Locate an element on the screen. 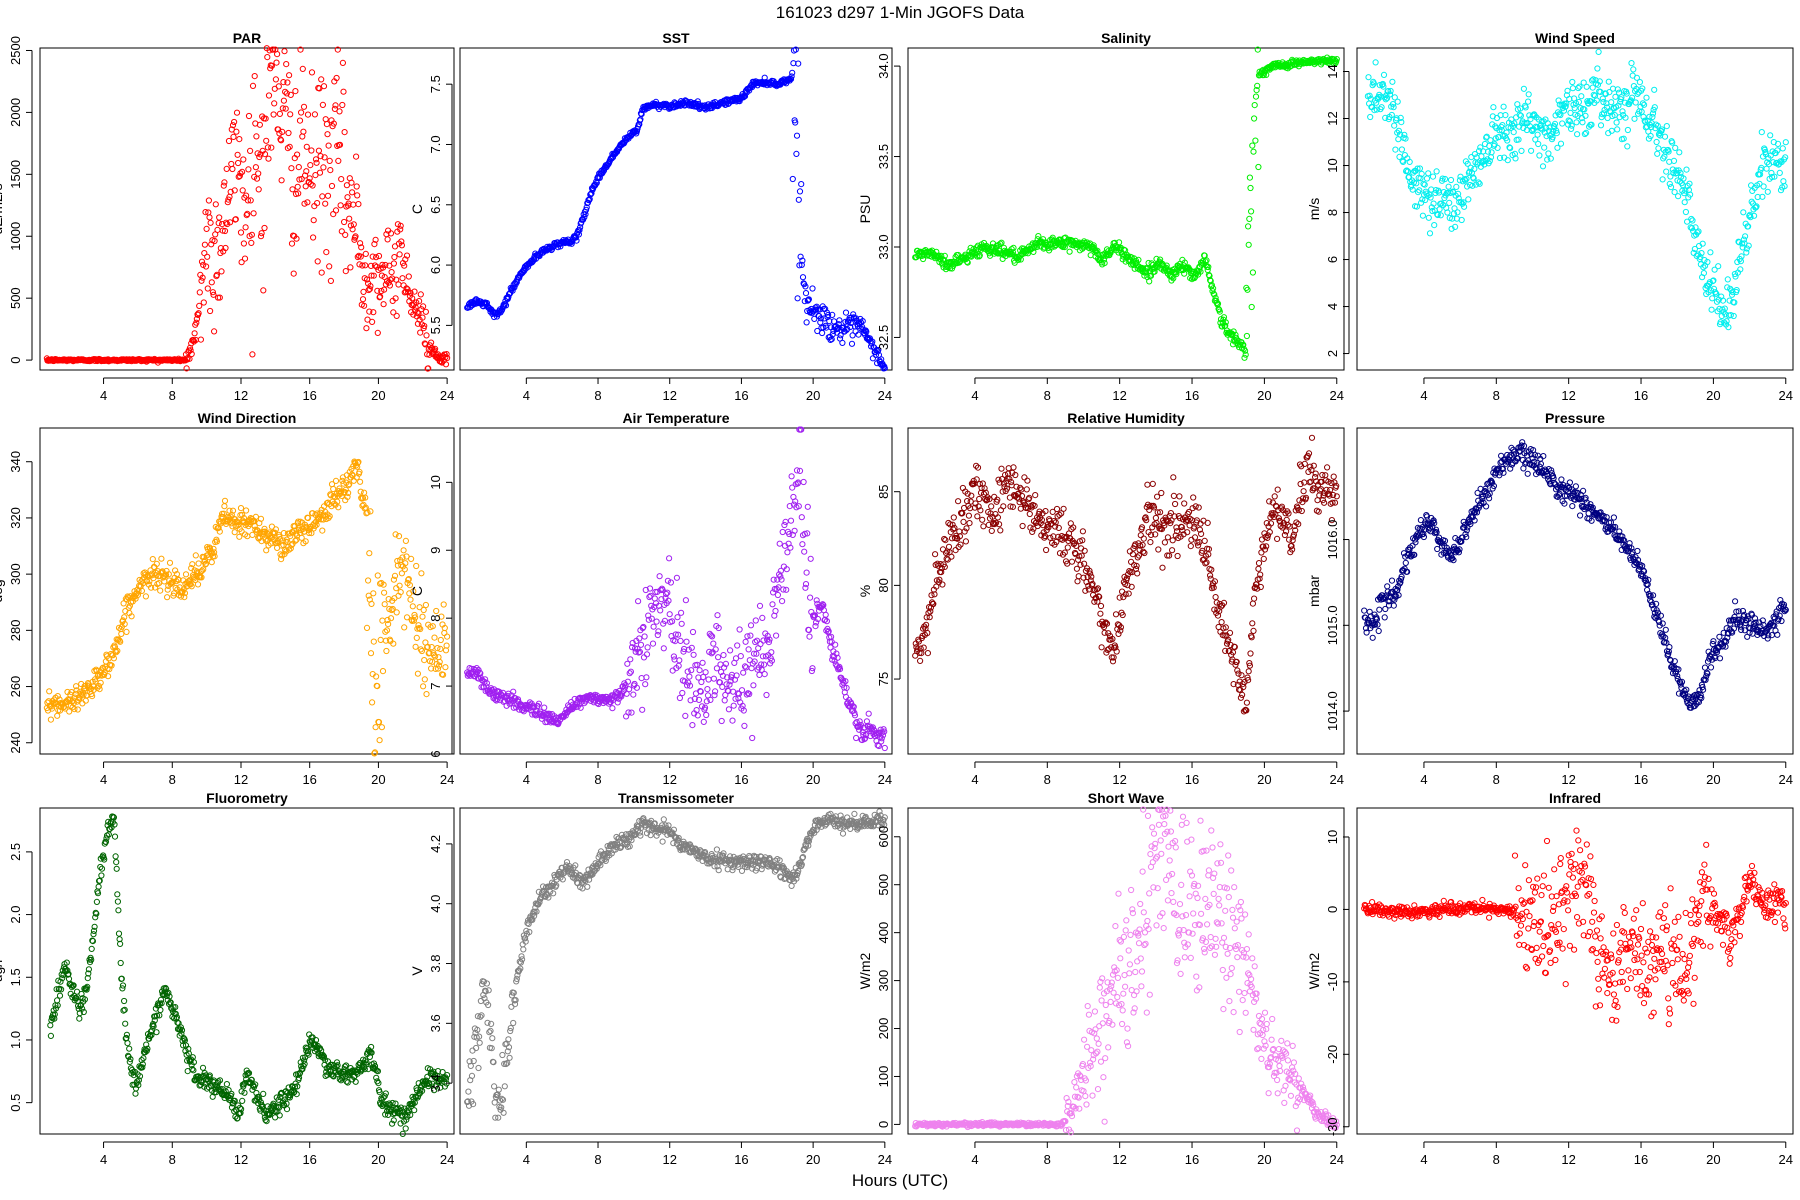  relative-humidity-plot-frame is located at coordinates (1126, 591).